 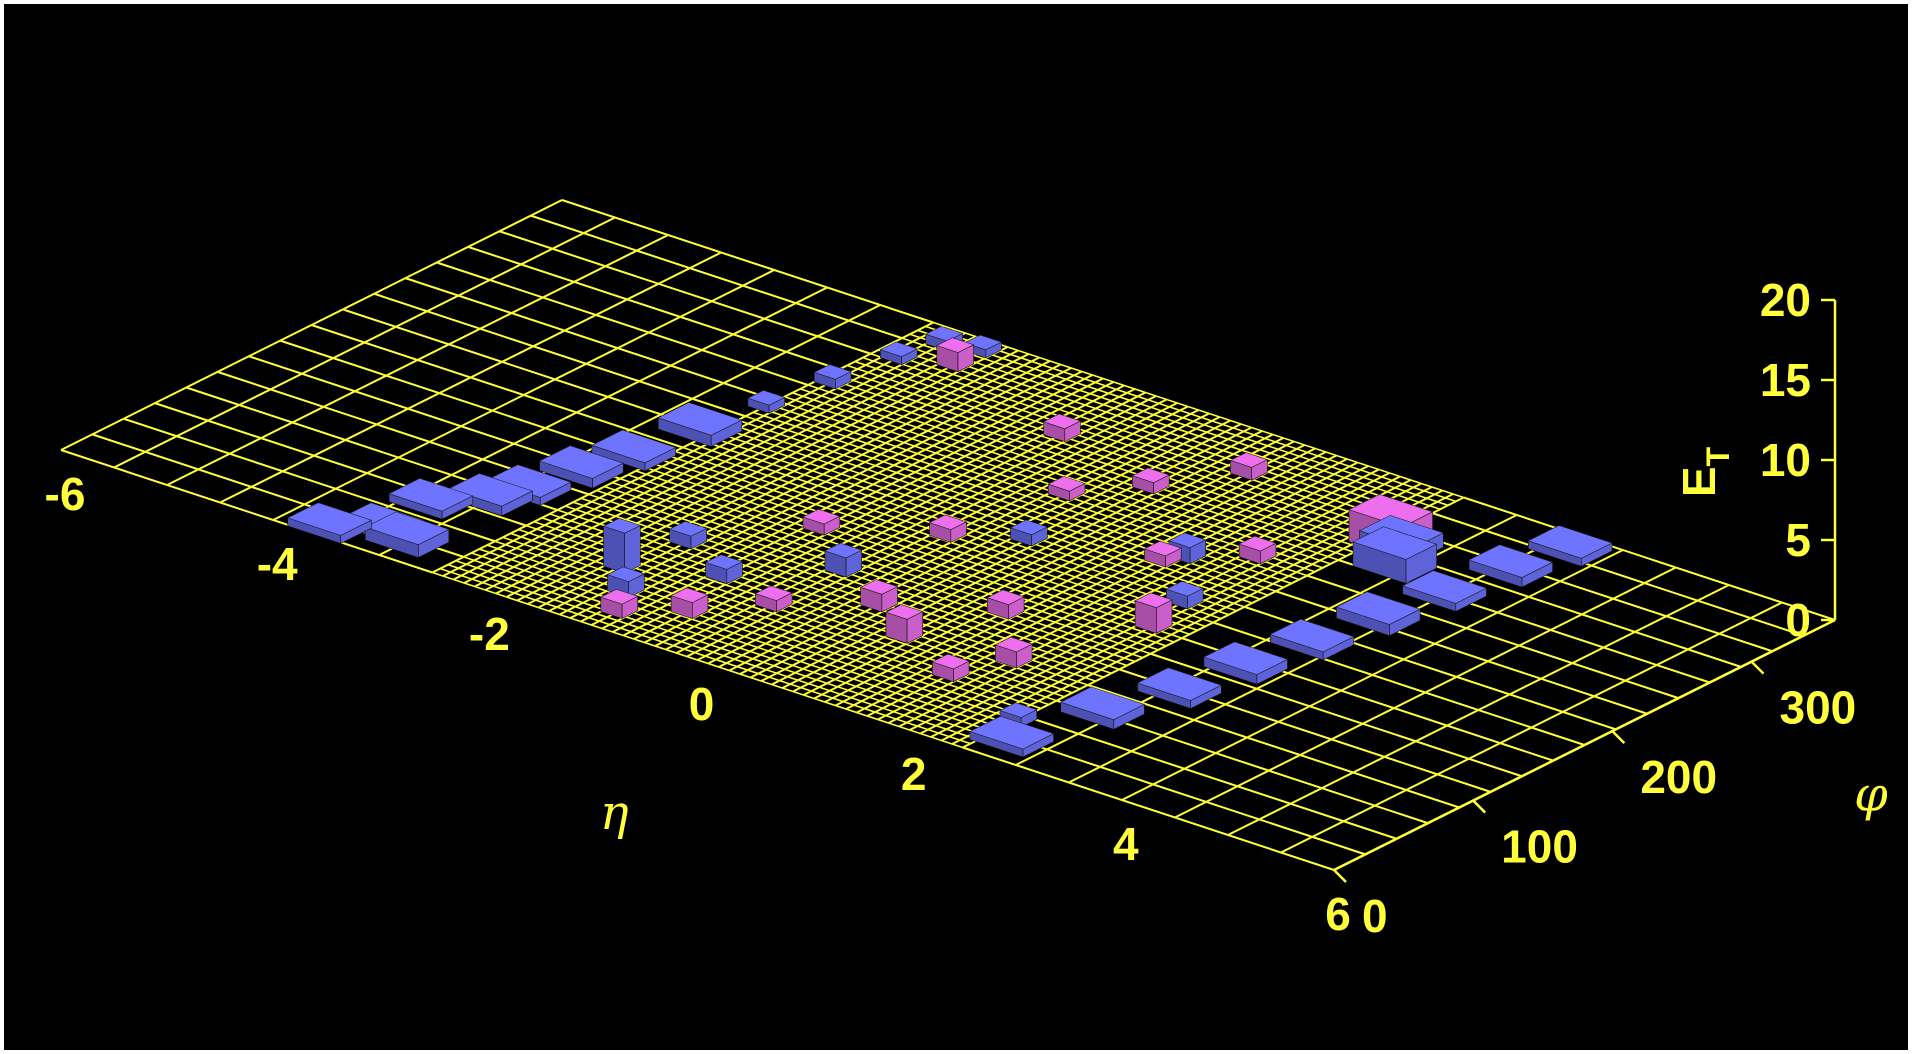 I want to click on phi-tick-label: 200, so click(x=1678, y=777).